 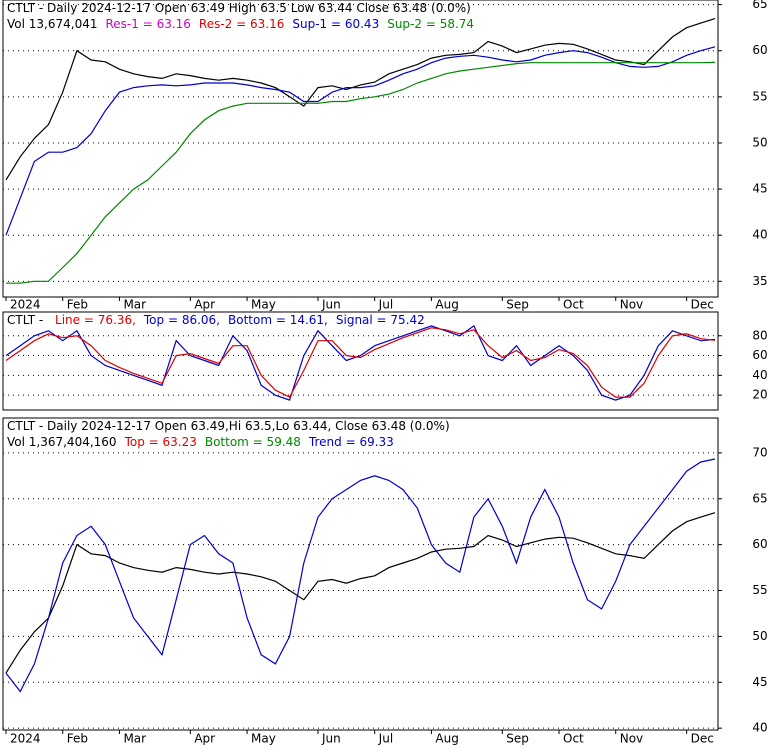 I want to click on header-item: Signal = 75.42, so click(x=380, y=320).